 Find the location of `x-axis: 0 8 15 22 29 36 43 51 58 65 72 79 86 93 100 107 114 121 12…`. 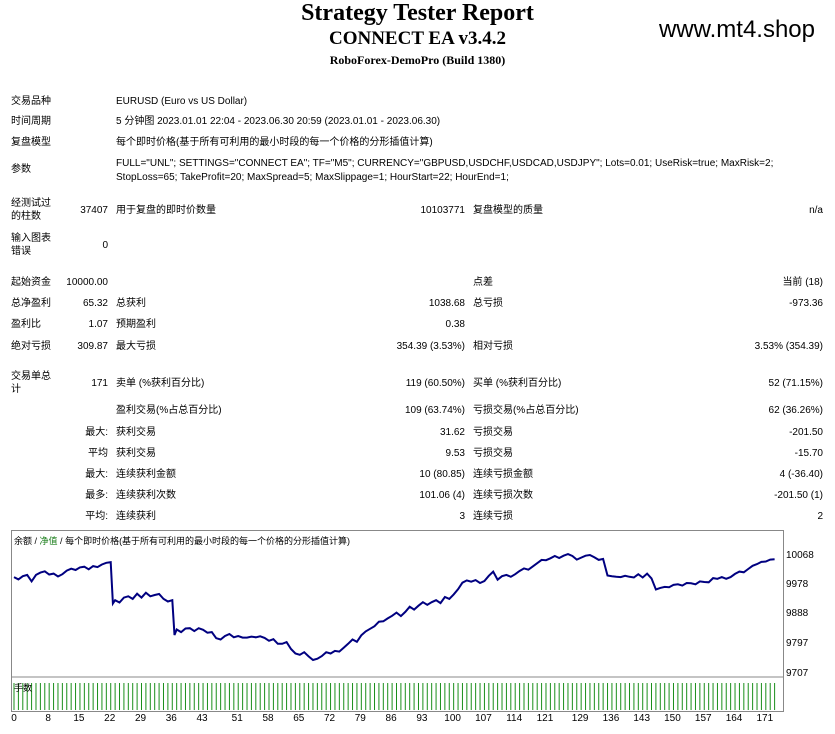

x-axis: 0 8 15 22 29 36 43 51 58 65 72 79 86 93 100 107 114 121 12… is located at coordinates (396, 720).